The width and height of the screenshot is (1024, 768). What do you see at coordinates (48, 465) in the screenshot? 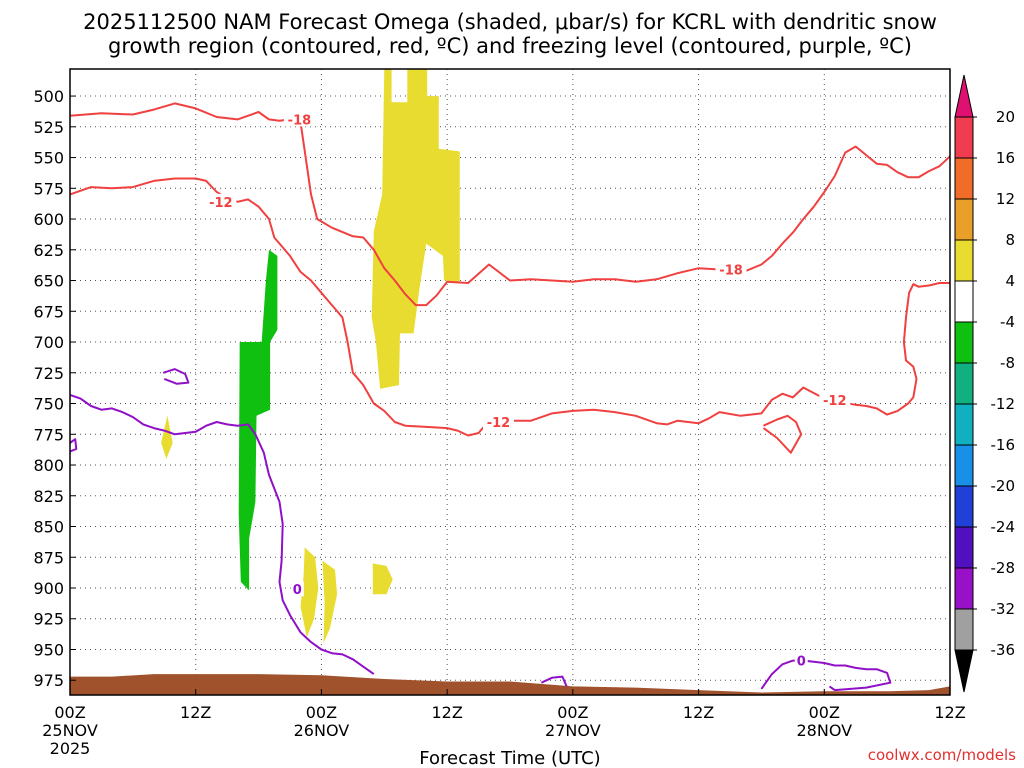
I see `y-tick-label: 800` at bounding box center [48, 465].